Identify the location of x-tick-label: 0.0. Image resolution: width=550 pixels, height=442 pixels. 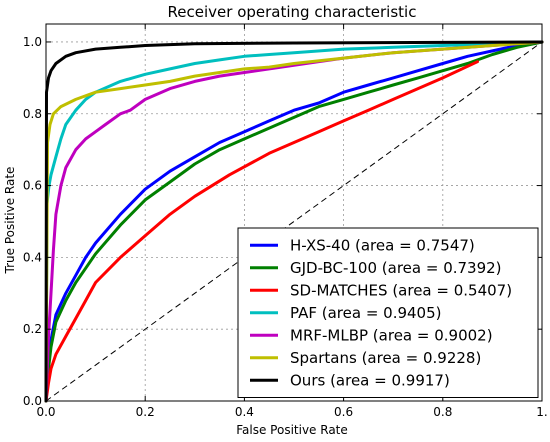
(45, 412).